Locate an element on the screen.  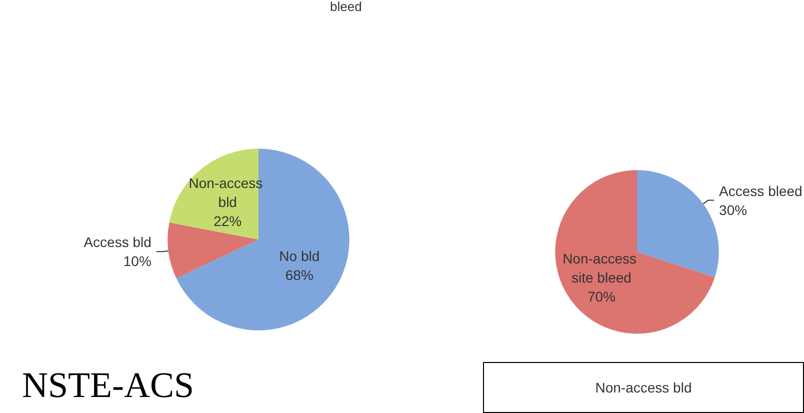
slice-label: Non-access site bleed is located at coordinates (601, 268).